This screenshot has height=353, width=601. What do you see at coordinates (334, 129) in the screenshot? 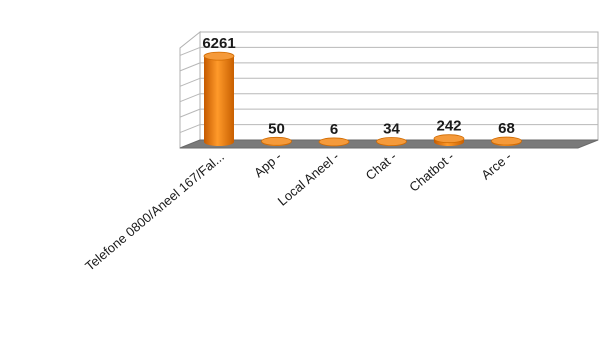
I see `data-label: 6` at bounding box center [334, 129].